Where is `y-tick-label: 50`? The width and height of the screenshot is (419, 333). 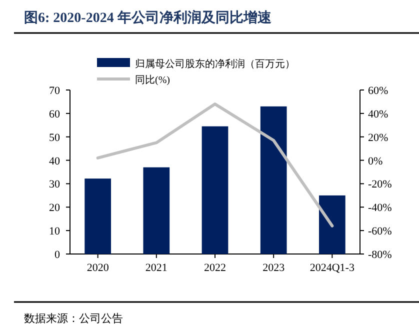 y-tick-label: 50 is located at coordinates (54, 138).